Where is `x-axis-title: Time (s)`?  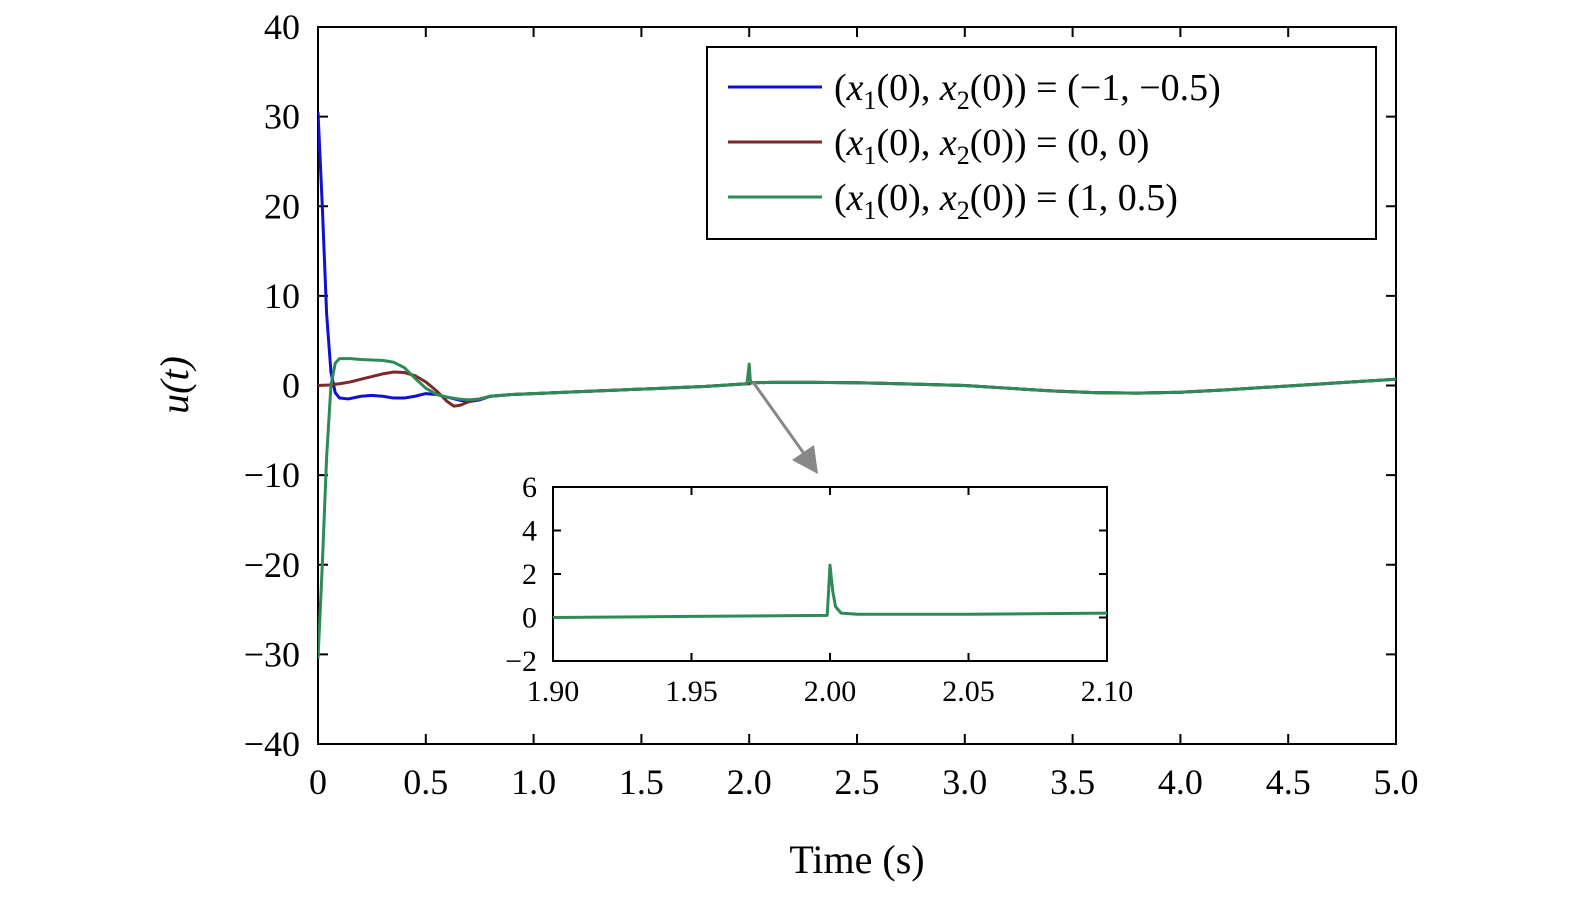
x-axis-title: Time (s) is located at coordinates (856, 859).